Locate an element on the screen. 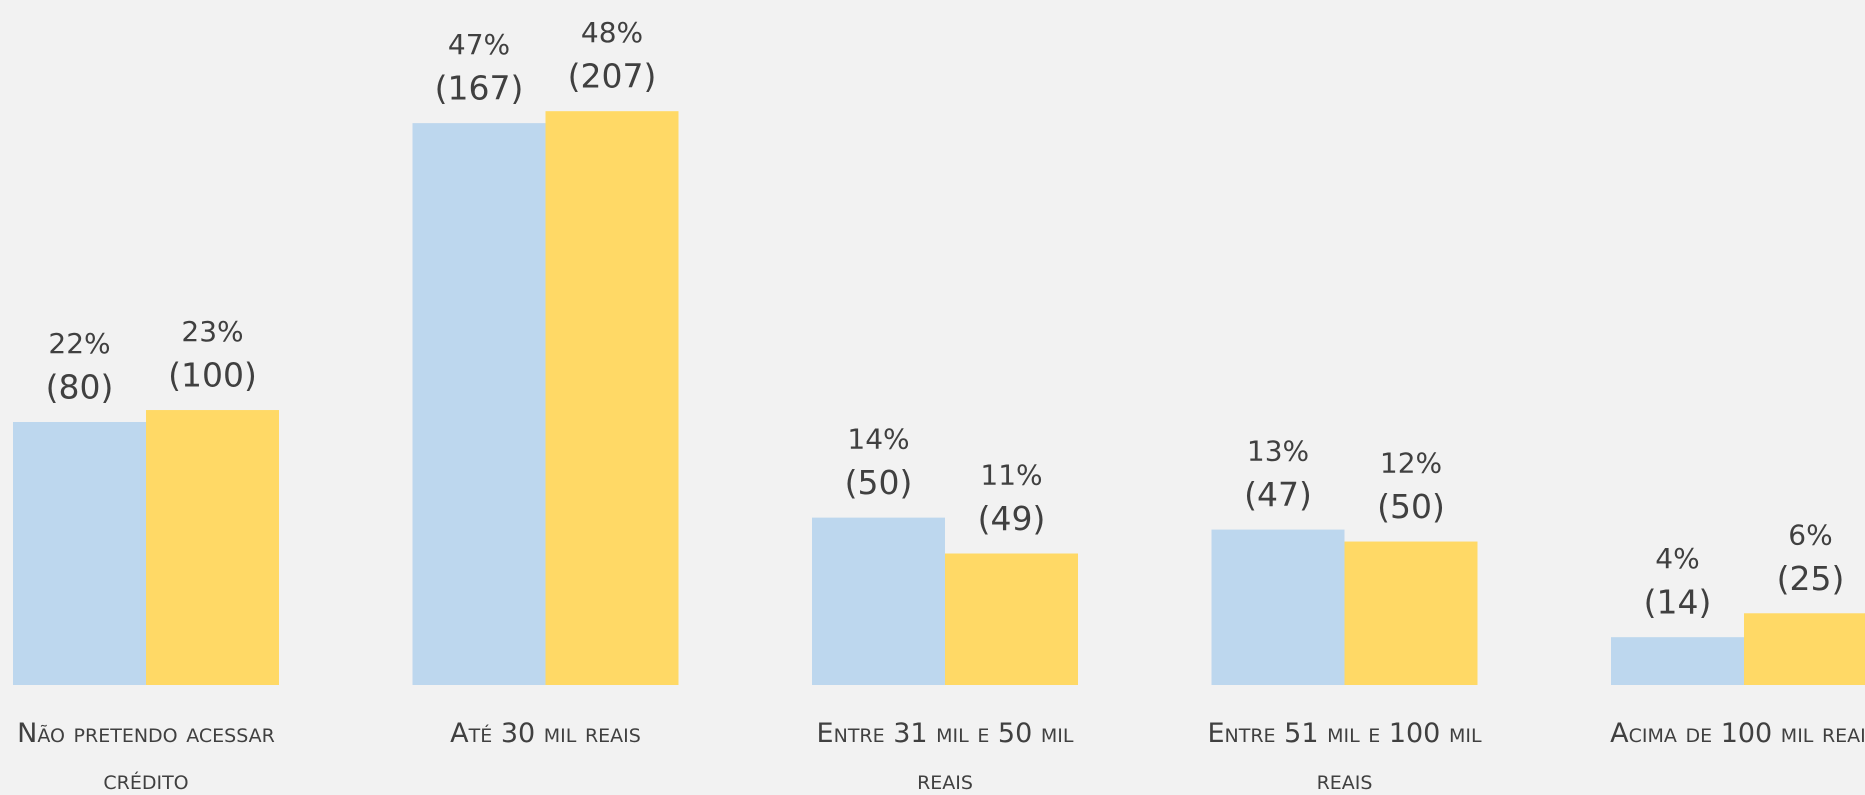  value-label: 4% is located at coordinates (1677, 558).